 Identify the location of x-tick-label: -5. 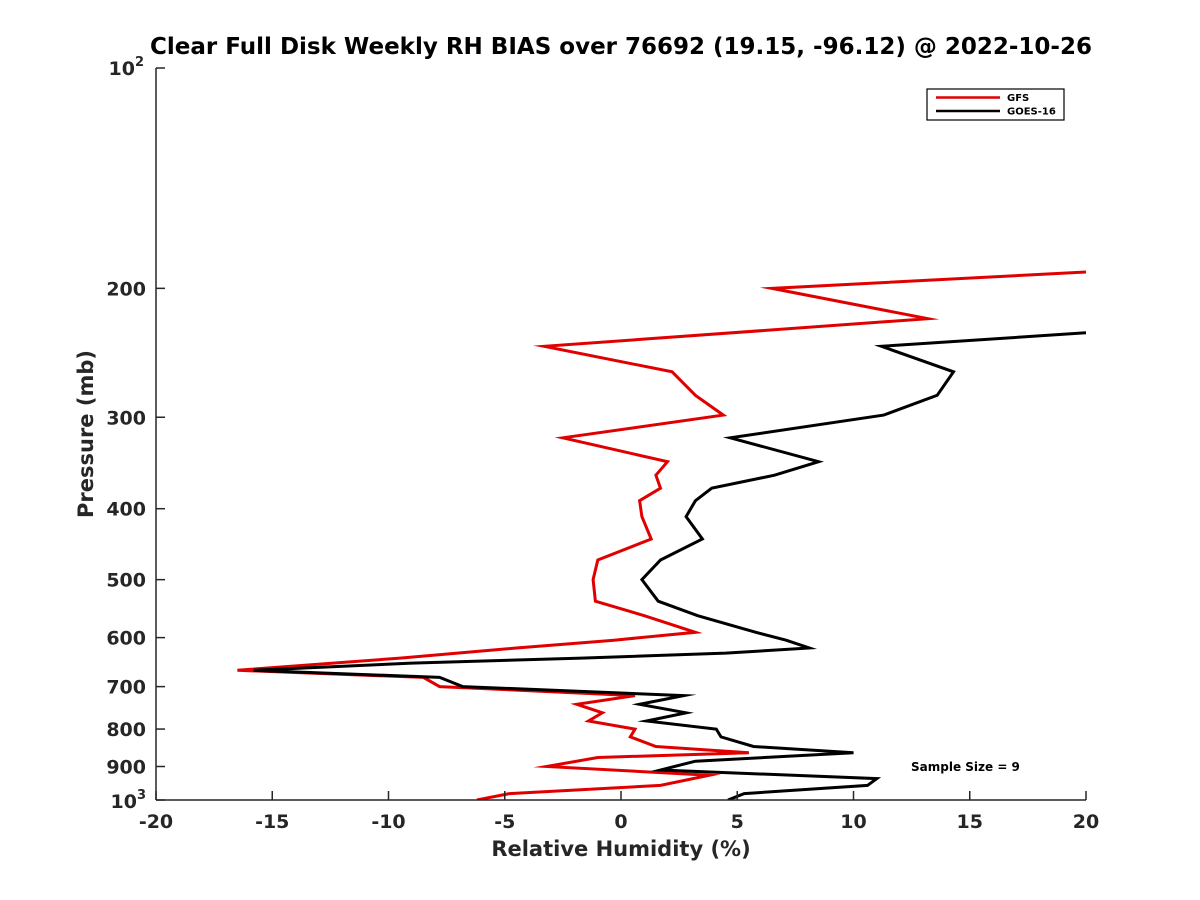
(504, 822).